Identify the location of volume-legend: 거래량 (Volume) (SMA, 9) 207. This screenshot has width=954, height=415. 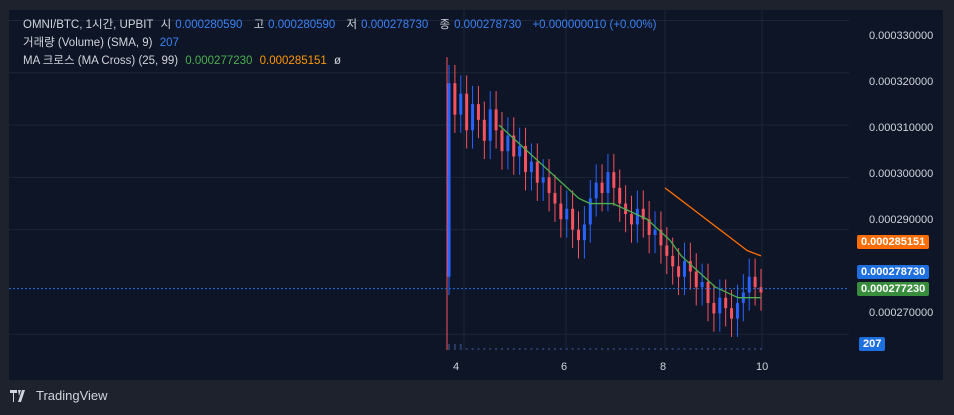
(103, 42).